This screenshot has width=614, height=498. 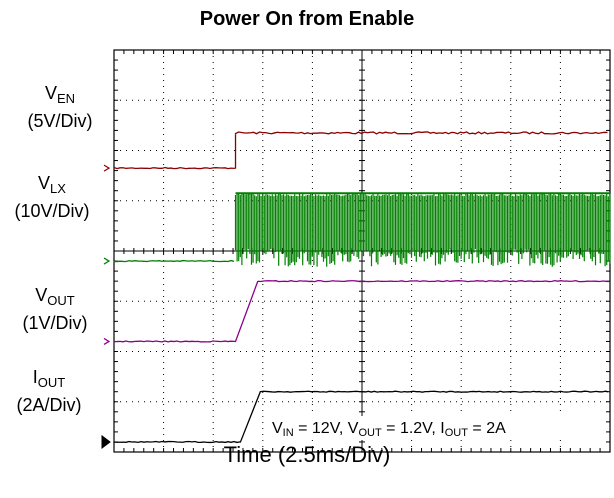 What do you see at coordinates (174, 261) in the screenshot?
I see `trace-lx-idle` at bounding box center [174, 261].